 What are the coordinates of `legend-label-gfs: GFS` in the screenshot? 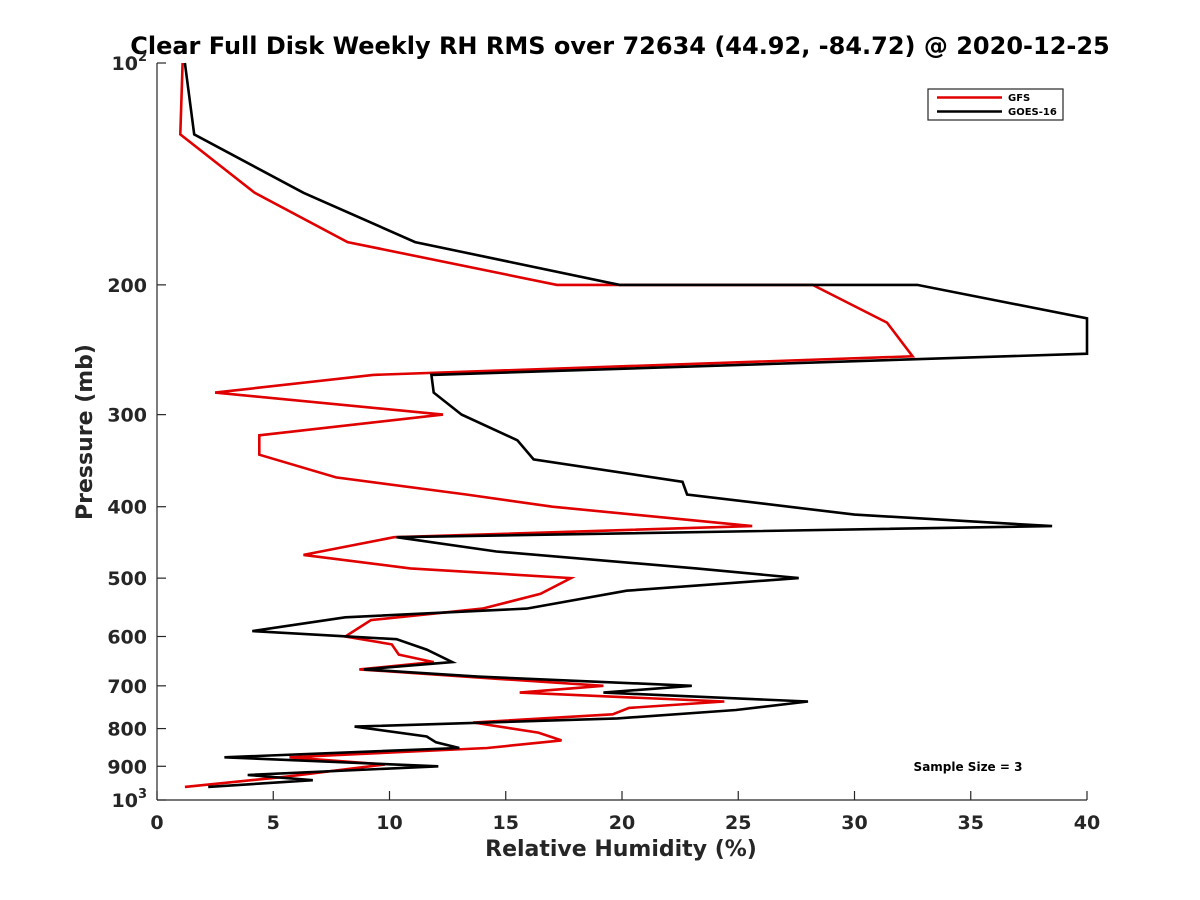 It's located at (1019, 98).